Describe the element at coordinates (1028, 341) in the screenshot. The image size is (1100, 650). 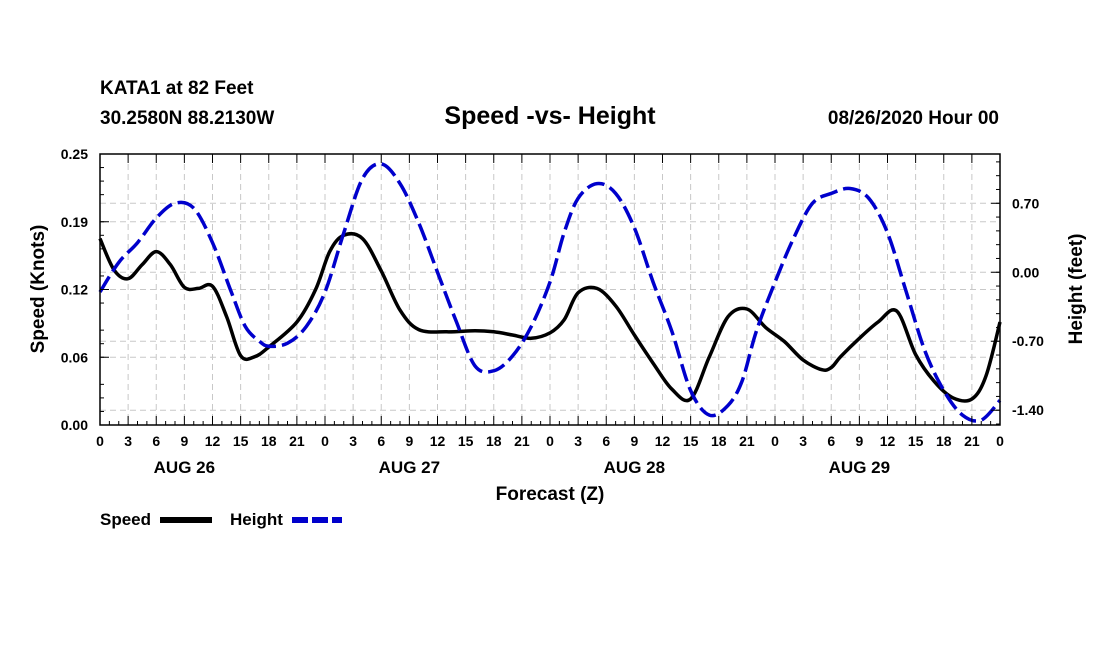
I see `y-right-tick-label: -0.70` at that location.